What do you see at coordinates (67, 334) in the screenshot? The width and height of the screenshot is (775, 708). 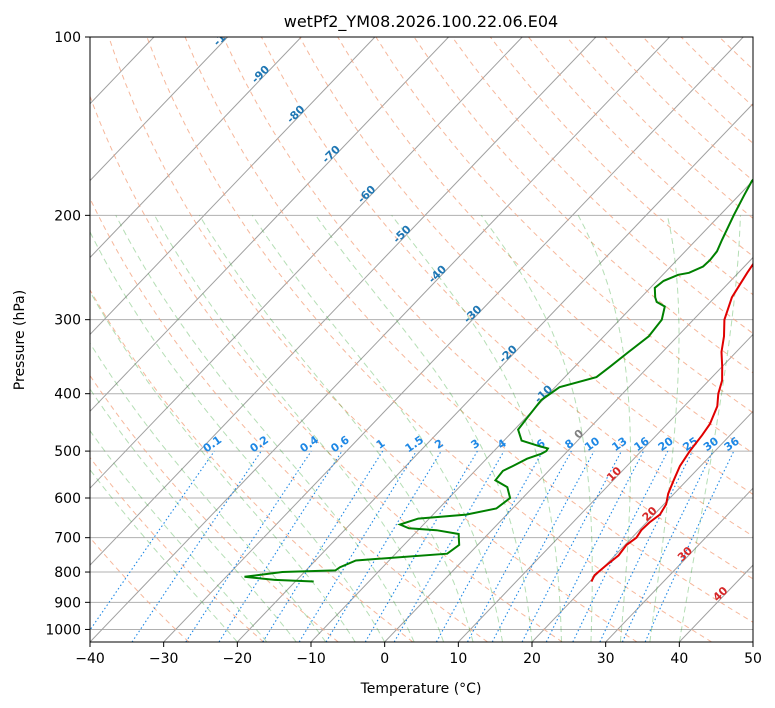 I see `y-axis: 100 200 300 400 500 600 700 800 900 1000` at bounding box center [67, 334].